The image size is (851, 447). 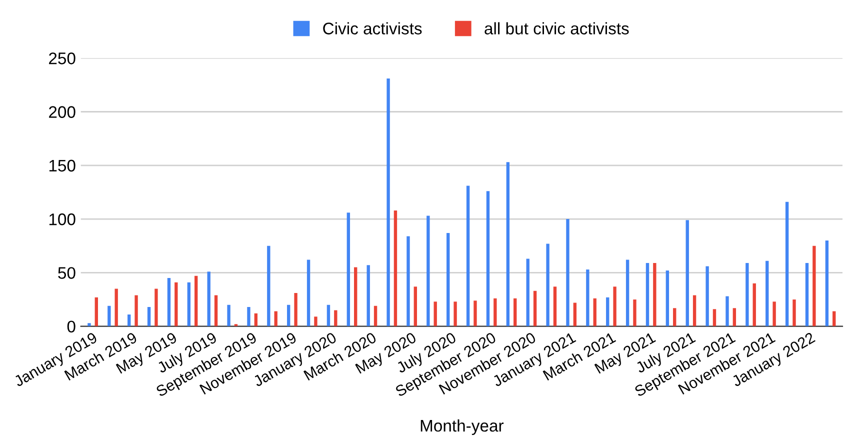 I want to click on y-tick-label: 200, so click(x=62, y=112).